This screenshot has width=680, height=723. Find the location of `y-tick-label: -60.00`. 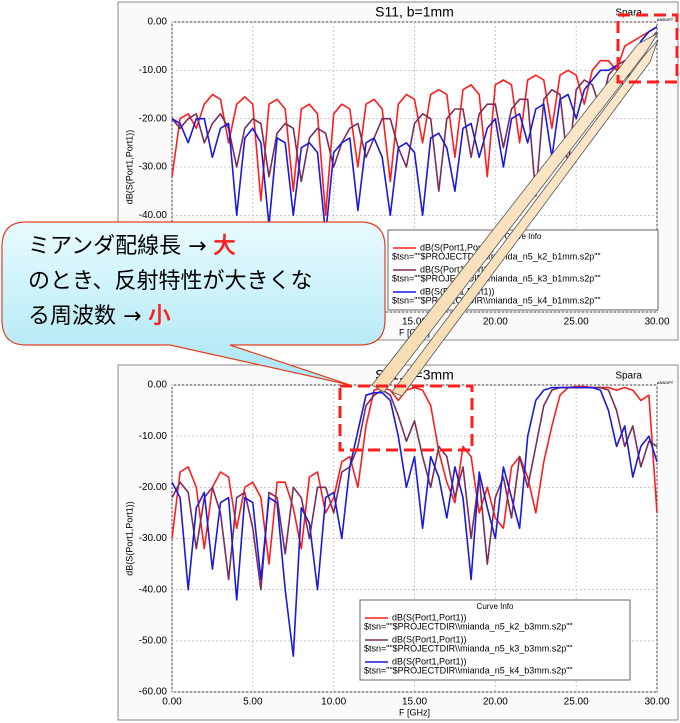

y-tick-label: -60.00 is located at coordinates (153, 692).